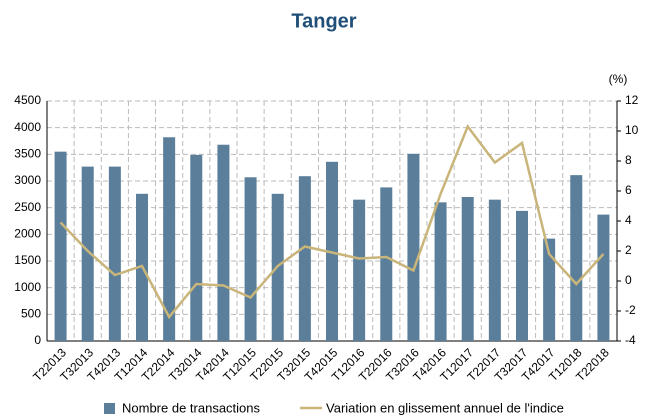 The image size is (648, 418). I want to click on y2-tick-label: -4, so click(630, 340).